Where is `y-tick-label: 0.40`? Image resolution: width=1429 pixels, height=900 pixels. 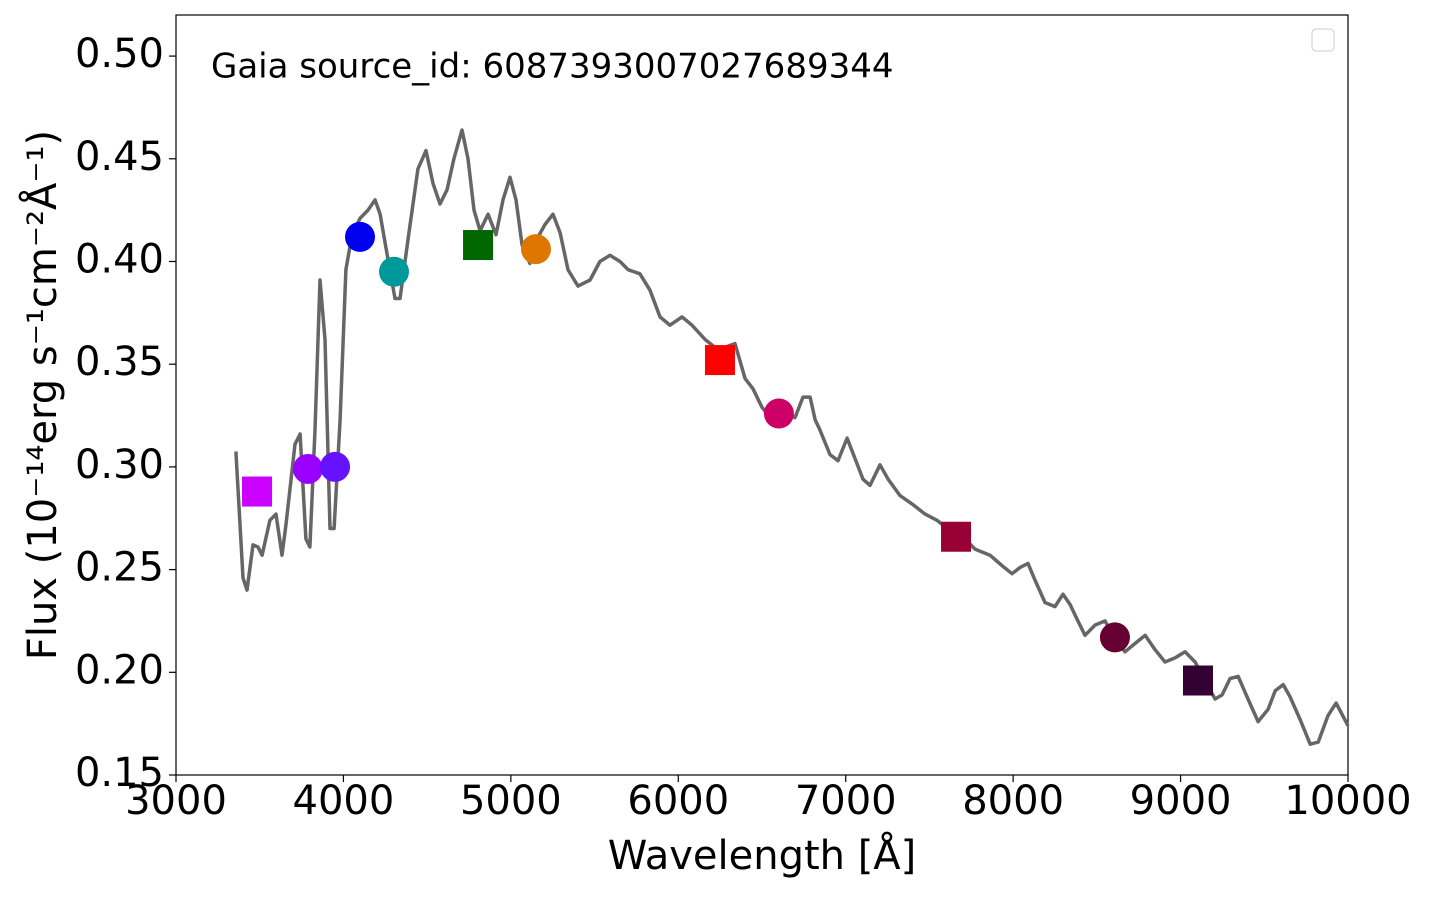
y-tick-label: 0.40 is located at coordinates (119, 259).